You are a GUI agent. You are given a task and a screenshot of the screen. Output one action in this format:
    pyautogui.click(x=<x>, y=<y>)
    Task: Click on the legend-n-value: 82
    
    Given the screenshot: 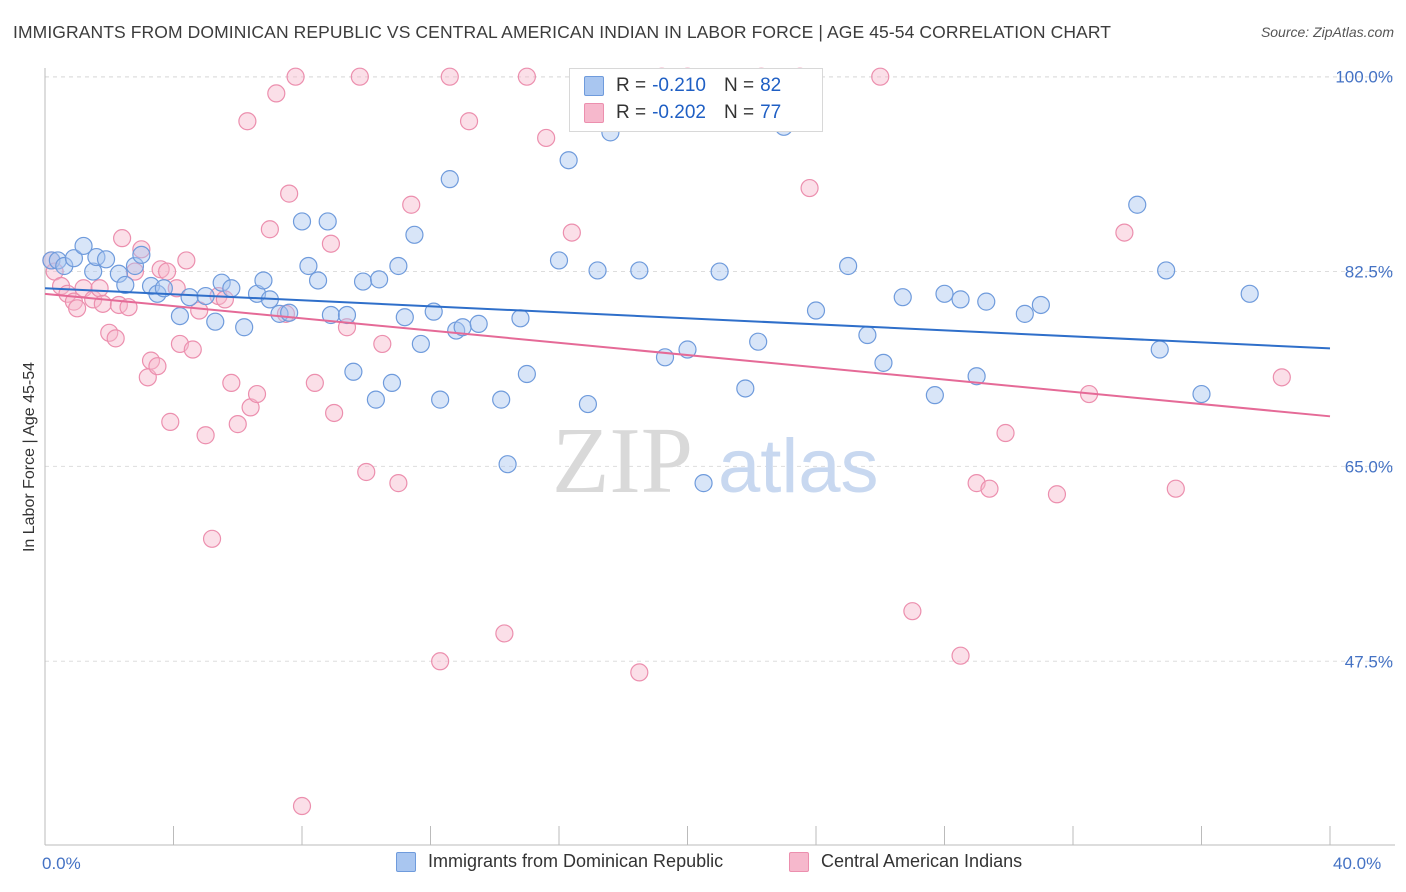 What is the action you would take?
    pyautogui.click(x=771, y=85)
    